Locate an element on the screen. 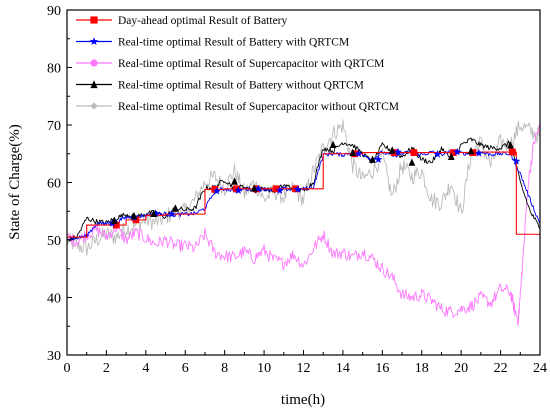 This screenshot has width=550, height=412. y-axis-label: State of Charge(%) is located at coordinates (15, 182).